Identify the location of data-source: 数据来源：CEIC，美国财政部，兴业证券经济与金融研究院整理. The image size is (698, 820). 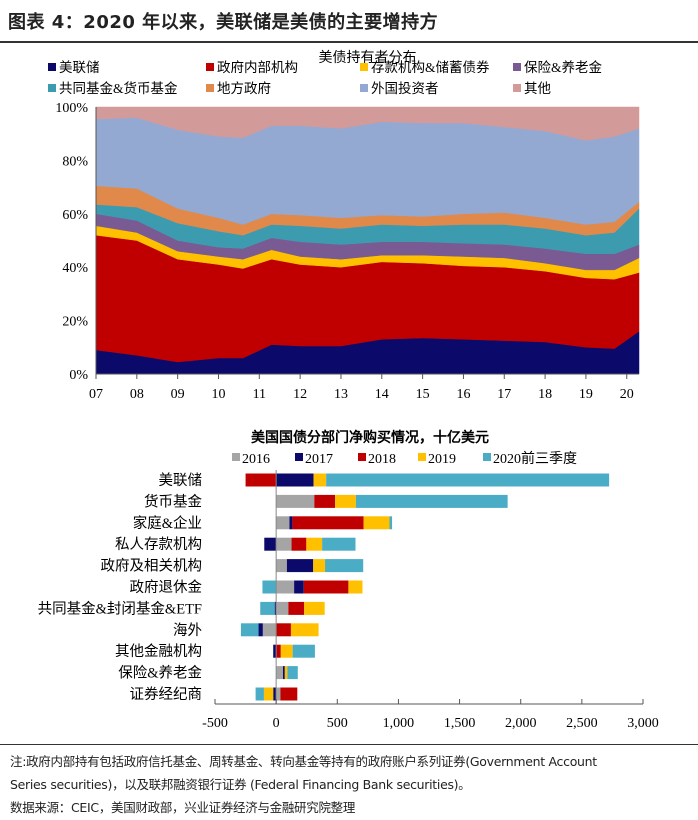
(183, 807).